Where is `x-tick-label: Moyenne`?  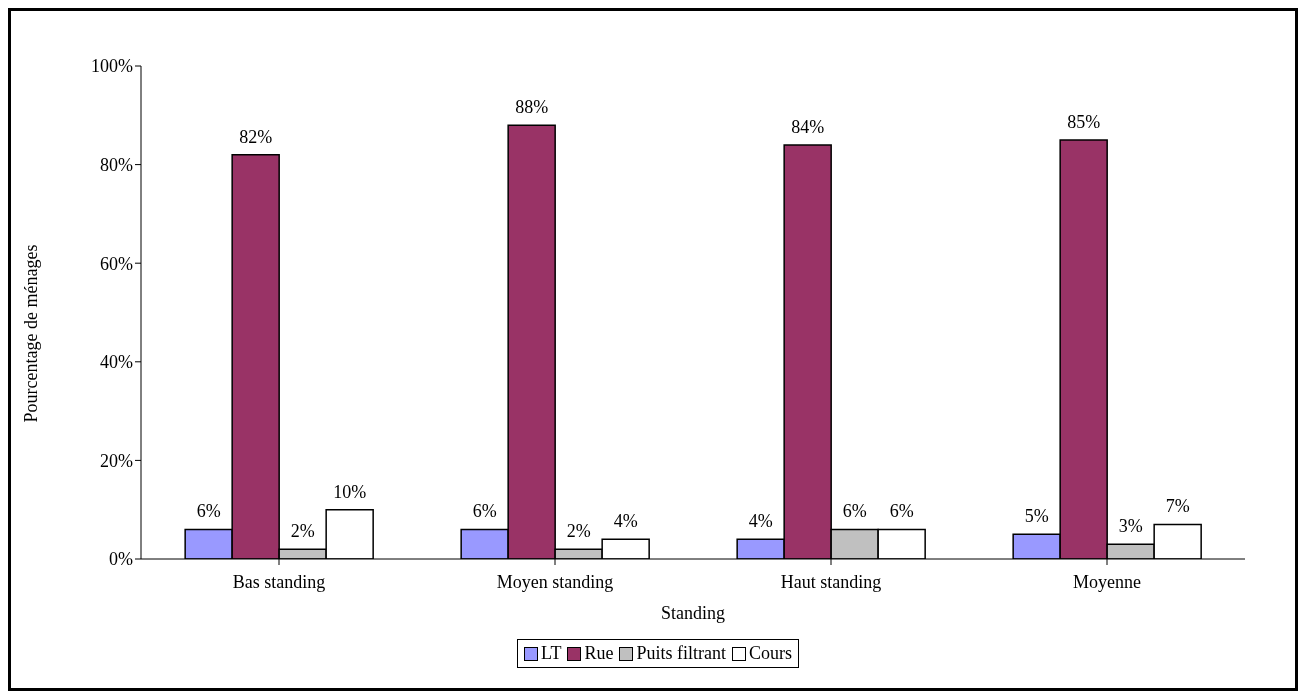
x-tick-label: Moyenne is located at coordinates (1107, 581).